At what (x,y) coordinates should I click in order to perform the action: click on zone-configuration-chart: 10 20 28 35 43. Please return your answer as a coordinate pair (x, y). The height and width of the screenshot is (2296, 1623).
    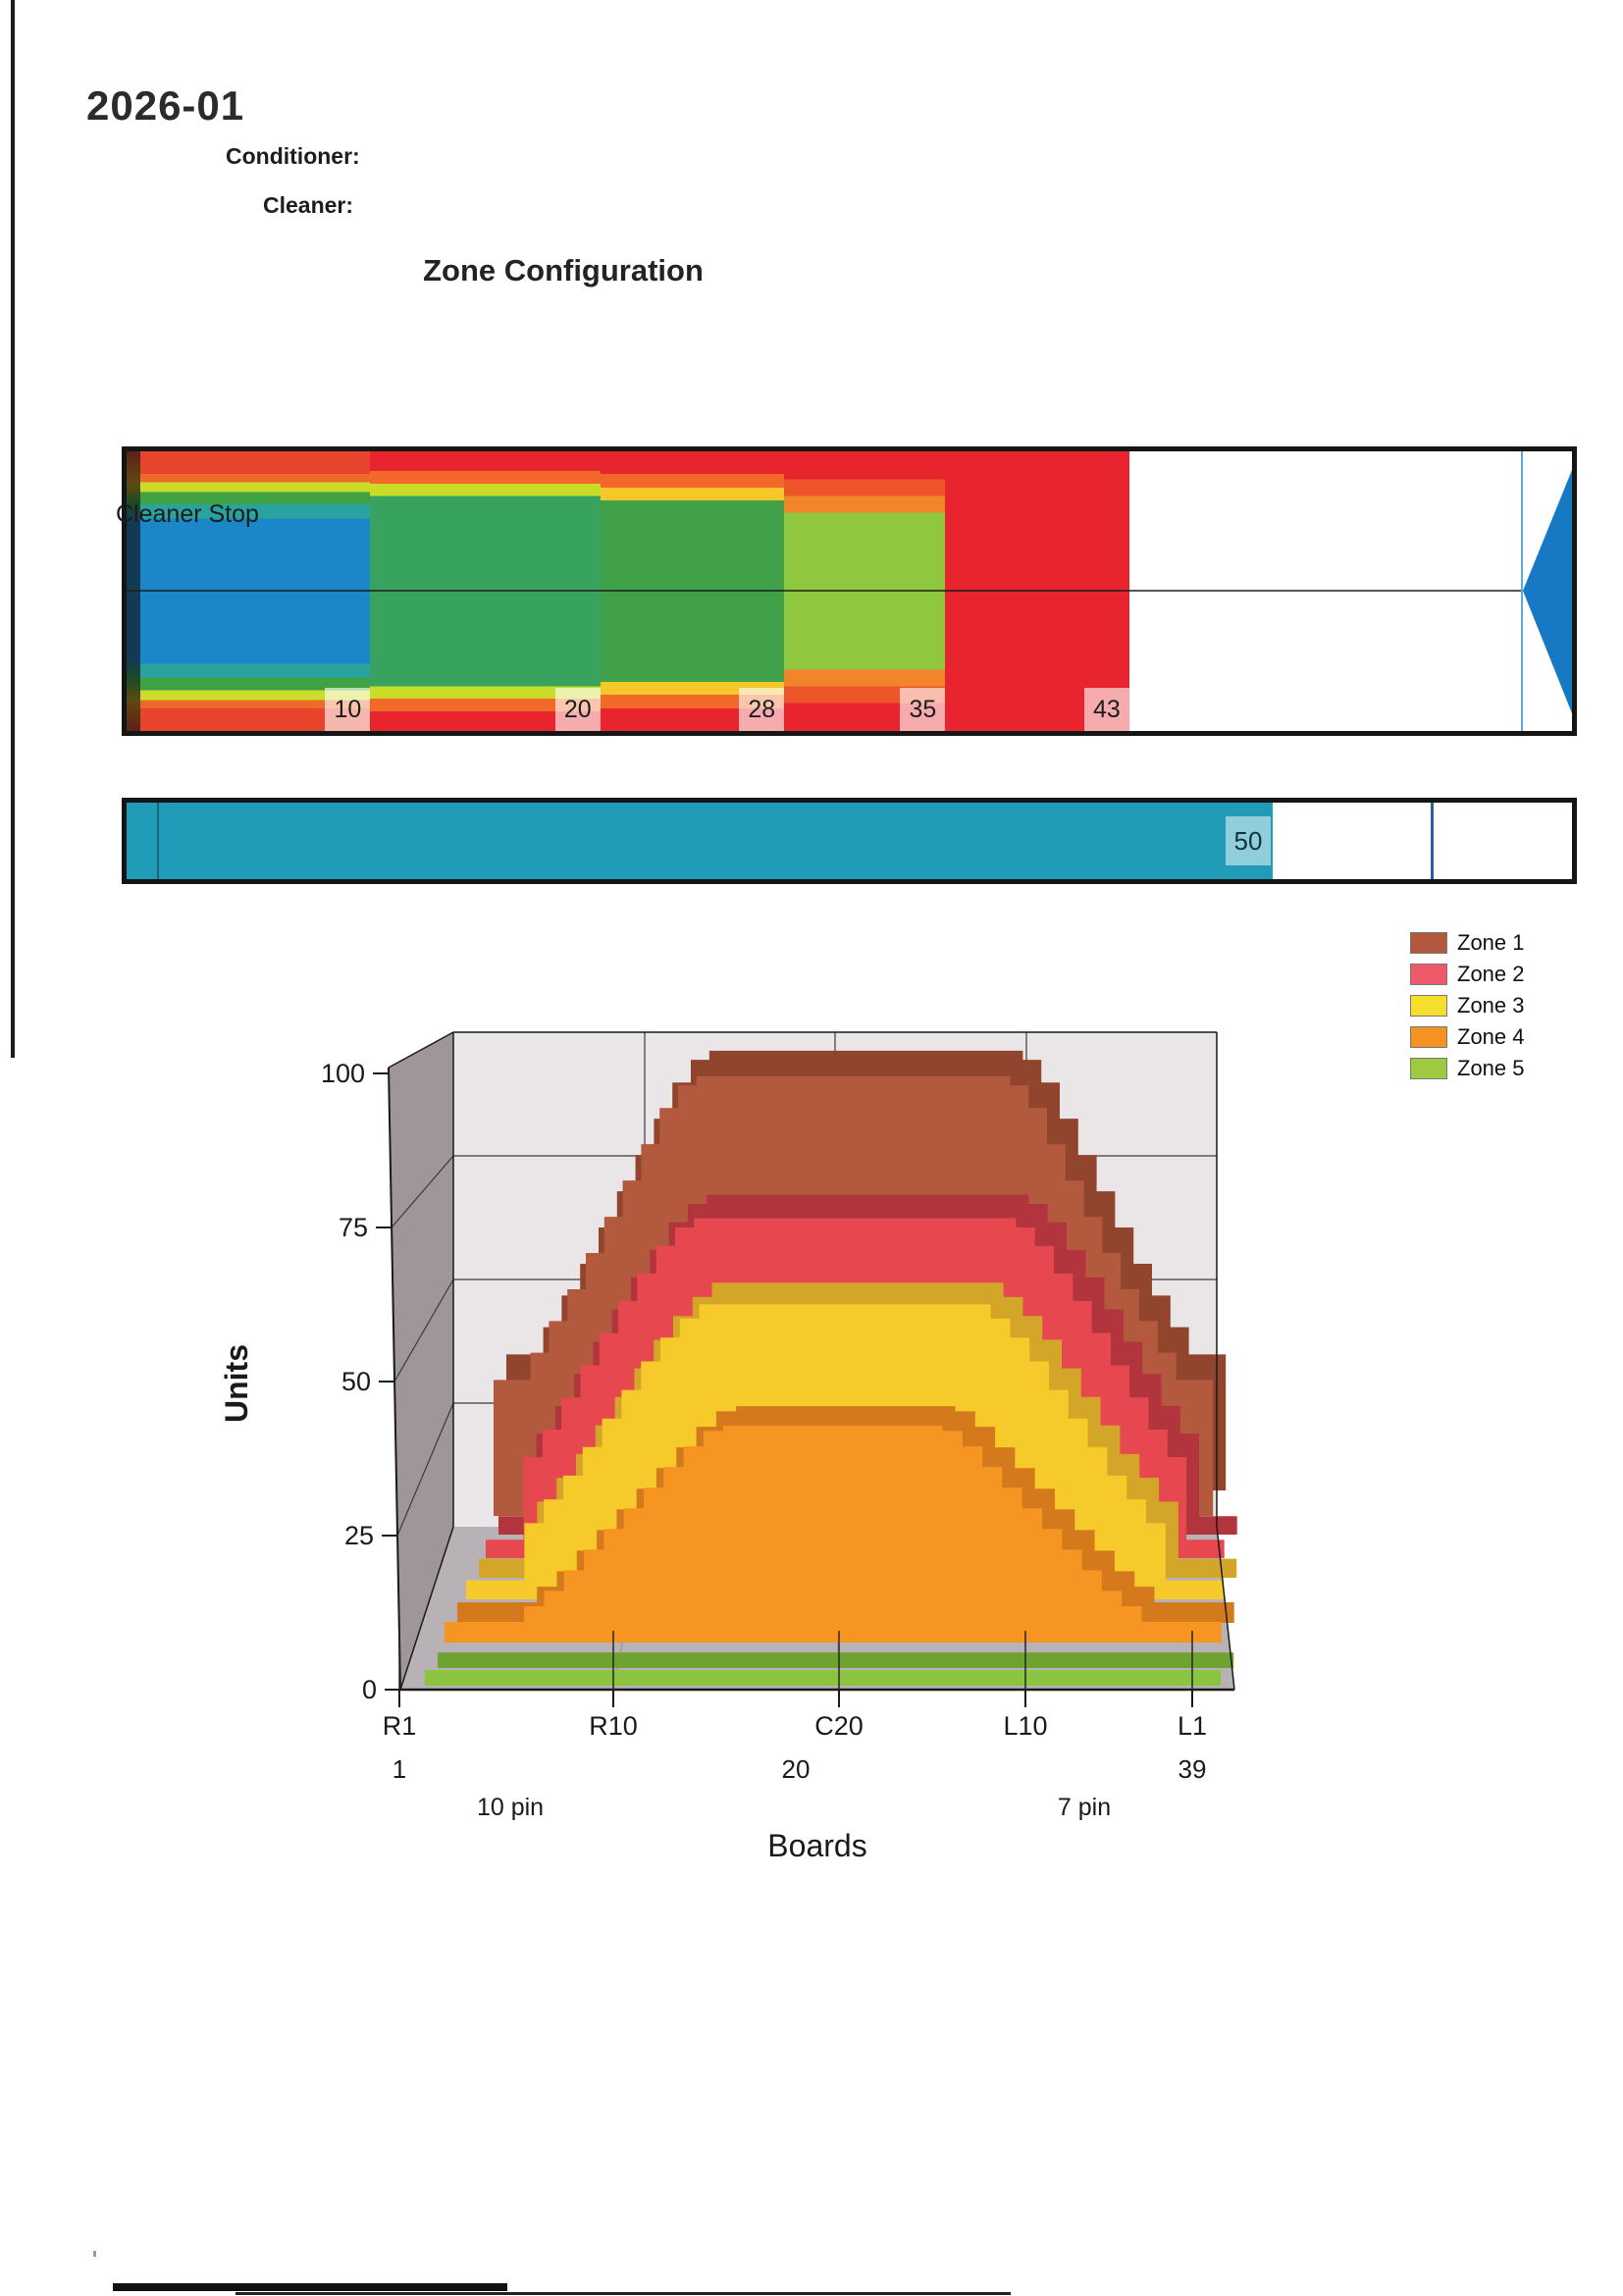
    Looking at the image, I should click on (849, 591).